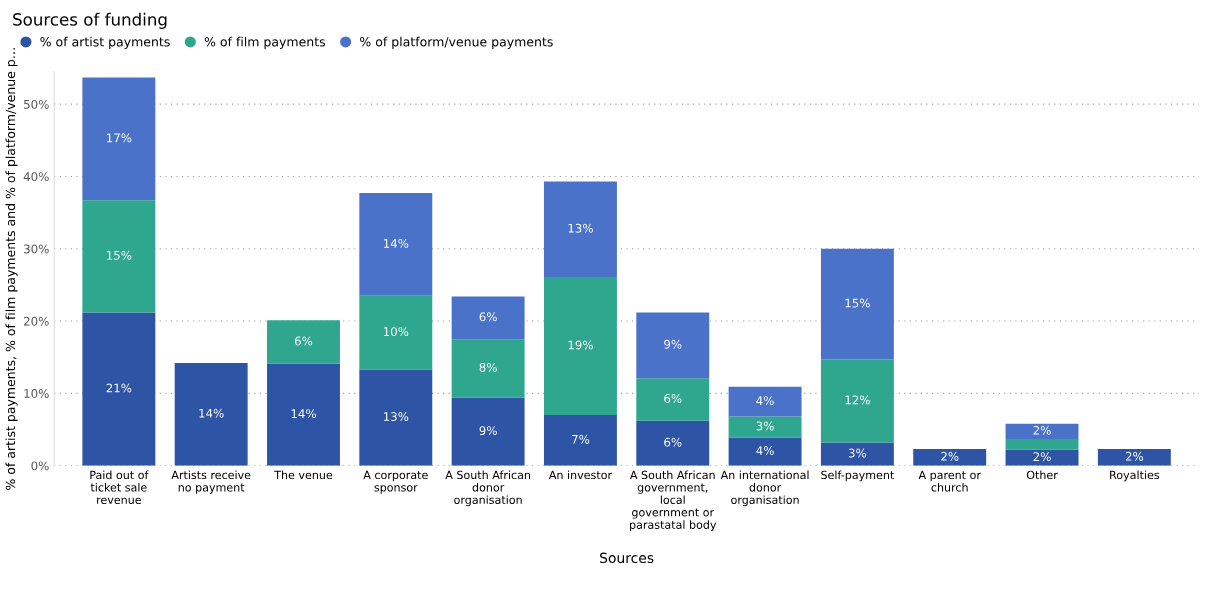 The width and height of the screenshot is (1205, 597). What do you see at coordinates (36, 321) in the screenshot?
I see `y-tick-label: 20%` at bounding box center [36, 321].